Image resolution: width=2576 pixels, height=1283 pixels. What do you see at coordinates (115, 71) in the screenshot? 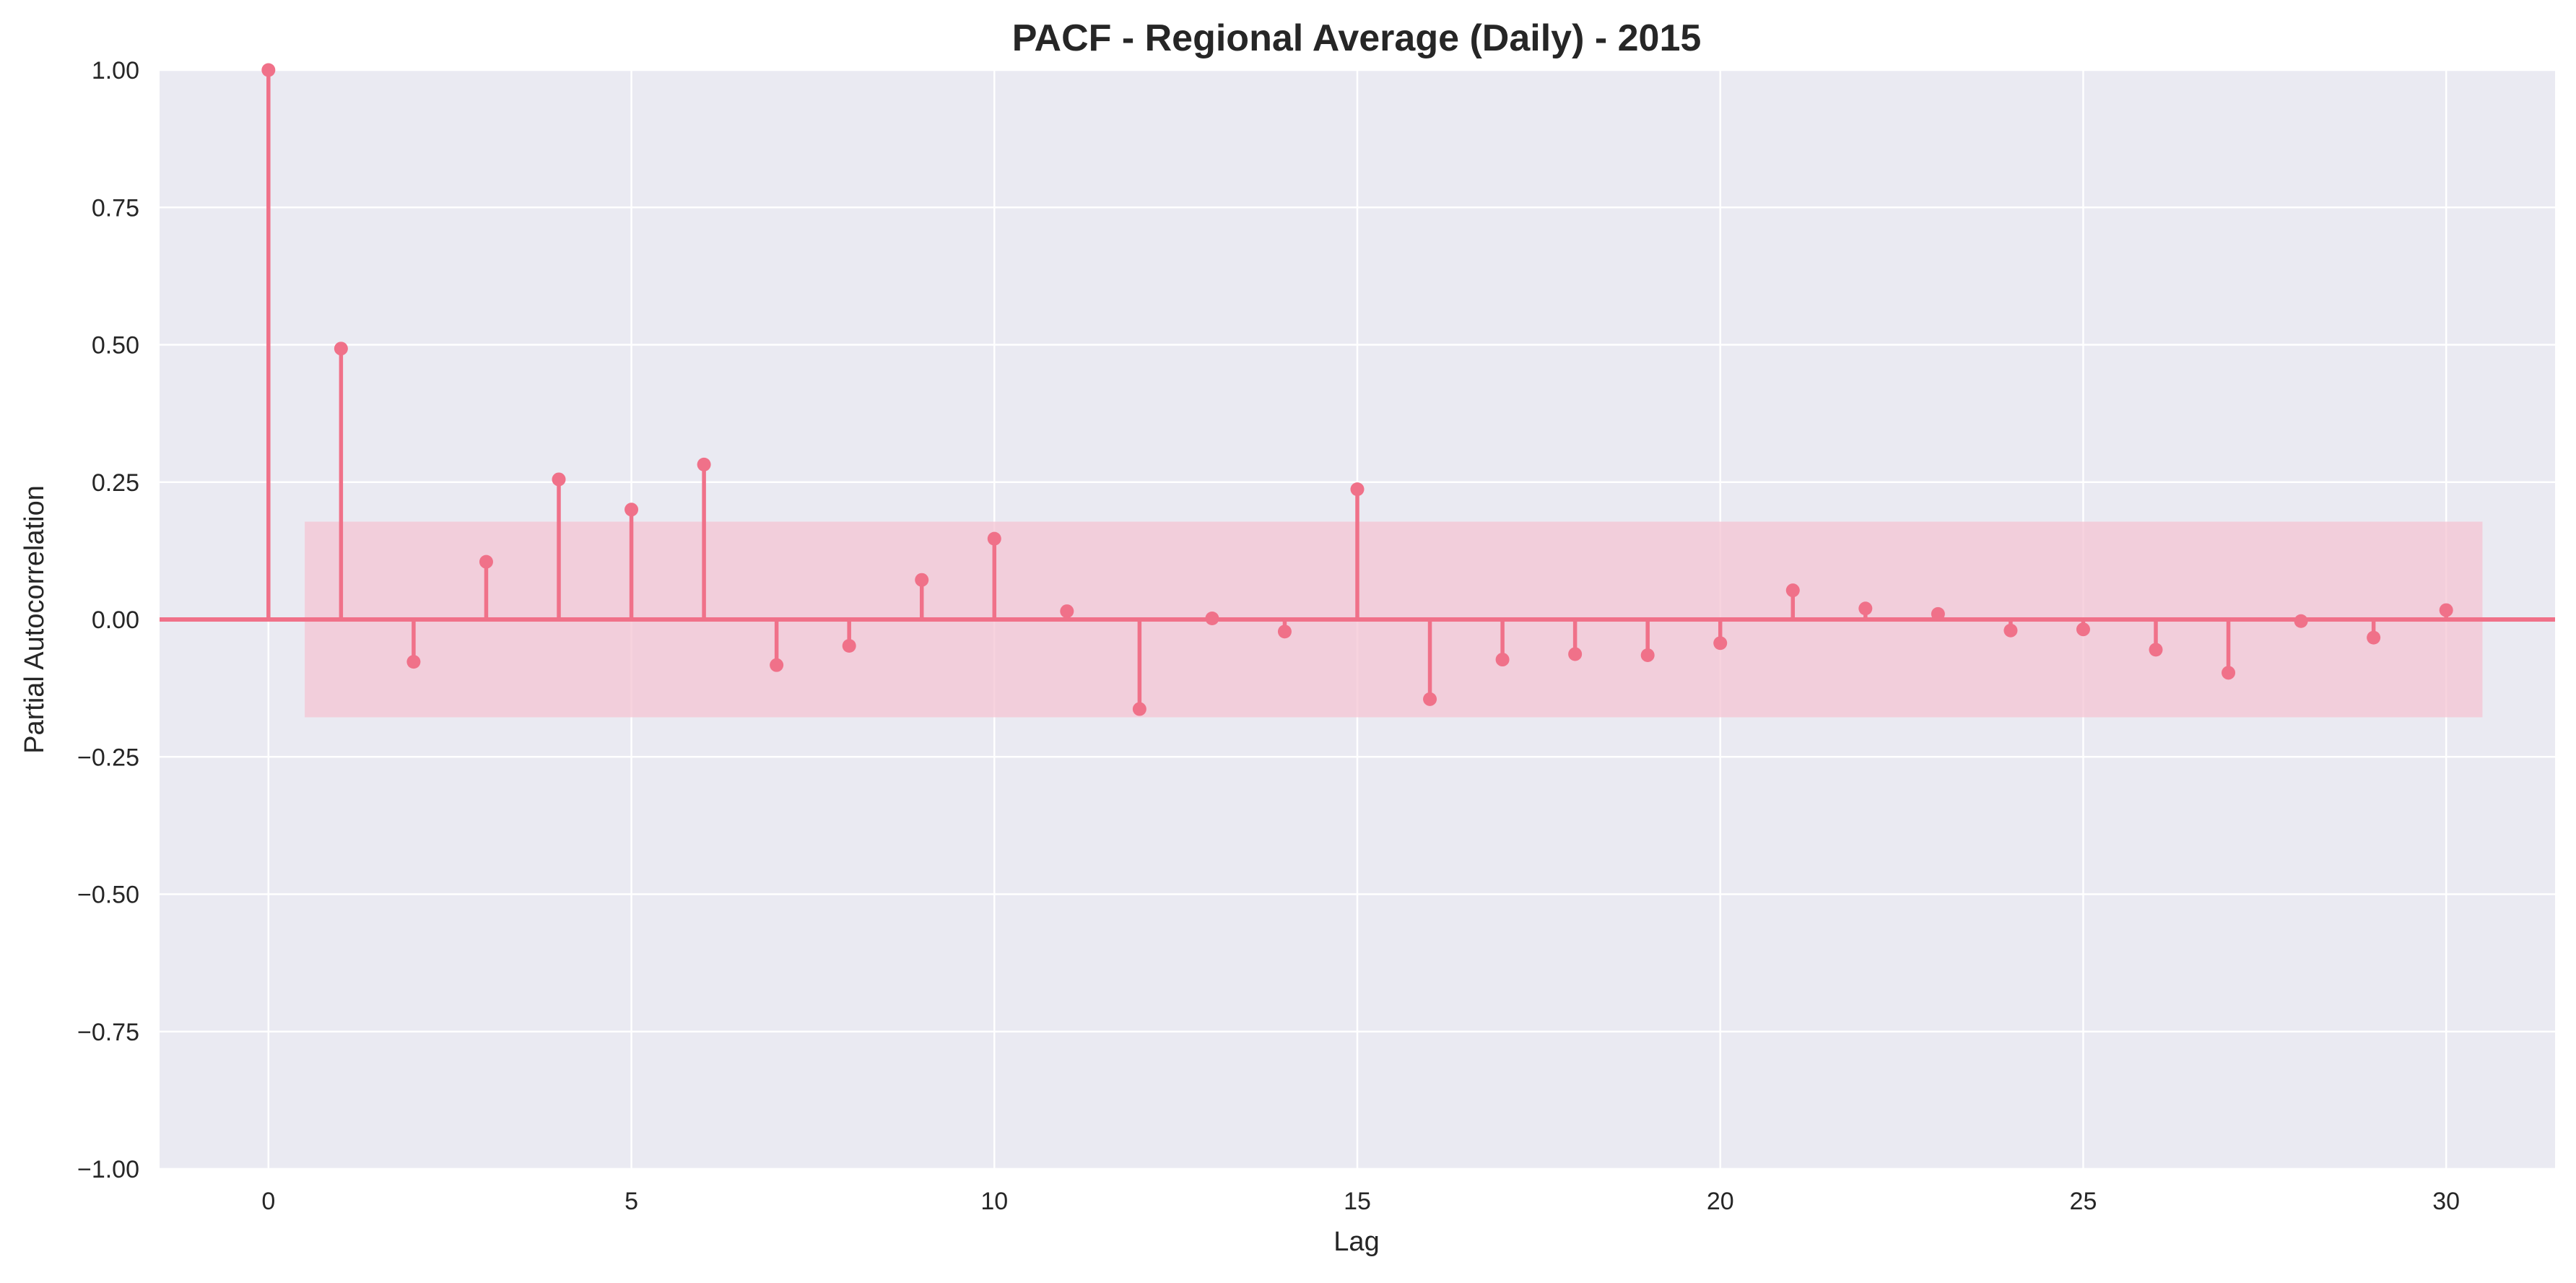
I see `y-tick-label: 1.00` at bounding box center [115, 71].